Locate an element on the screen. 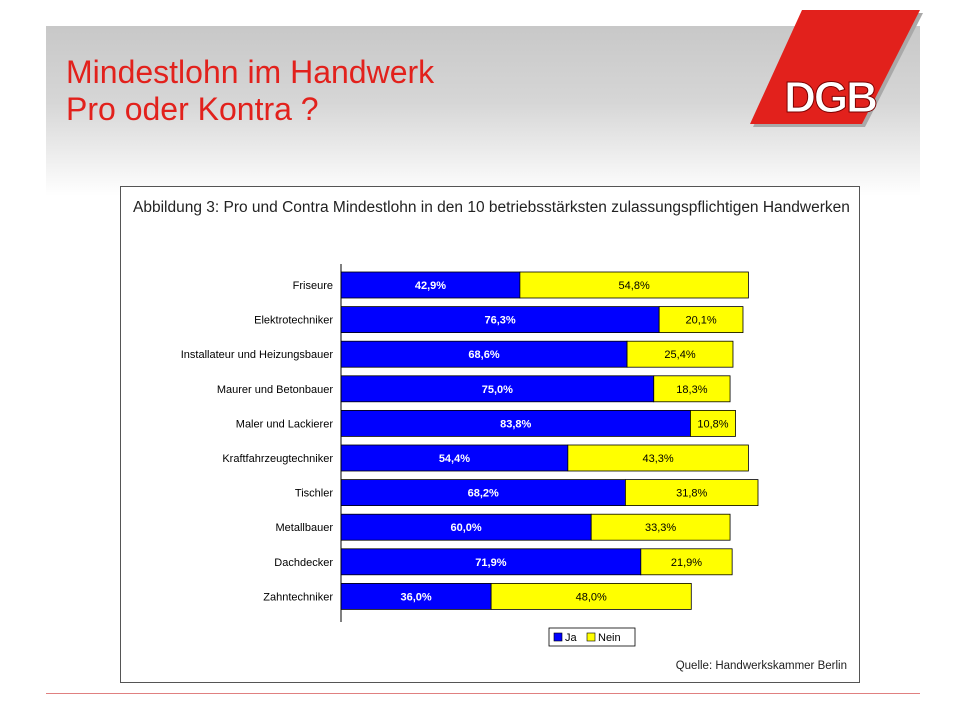 The image size is (960, 720). data-label-ja: 60,0% is located at coordinates (465, 528).